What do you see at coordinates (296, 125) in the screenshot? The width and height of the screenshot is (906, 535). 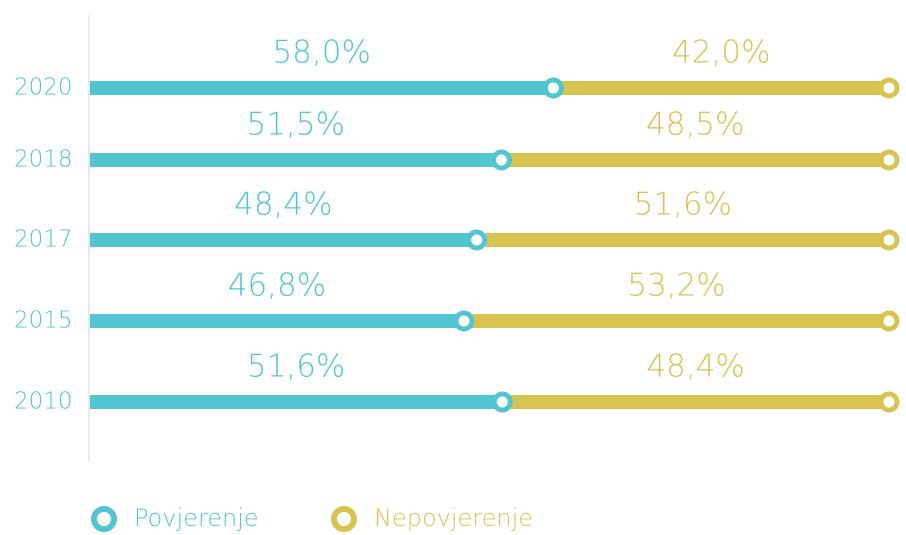 I see `value-label: 51,5%` at bounding box center [296, 125].